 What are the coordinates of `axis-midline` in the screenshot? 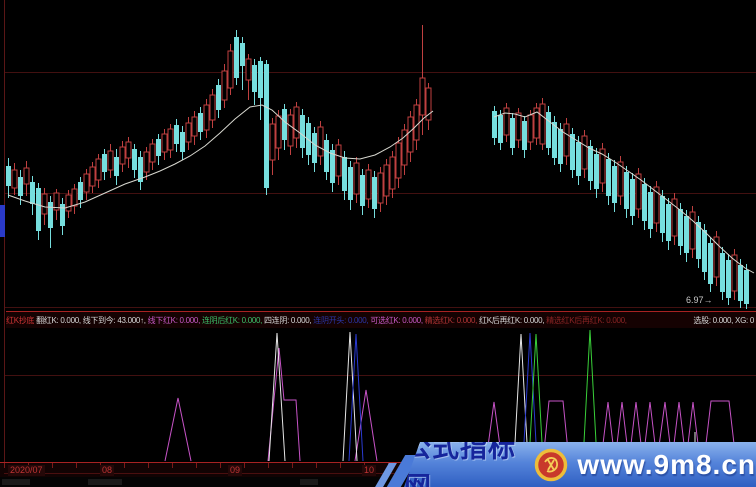 It's located at (380, 473).